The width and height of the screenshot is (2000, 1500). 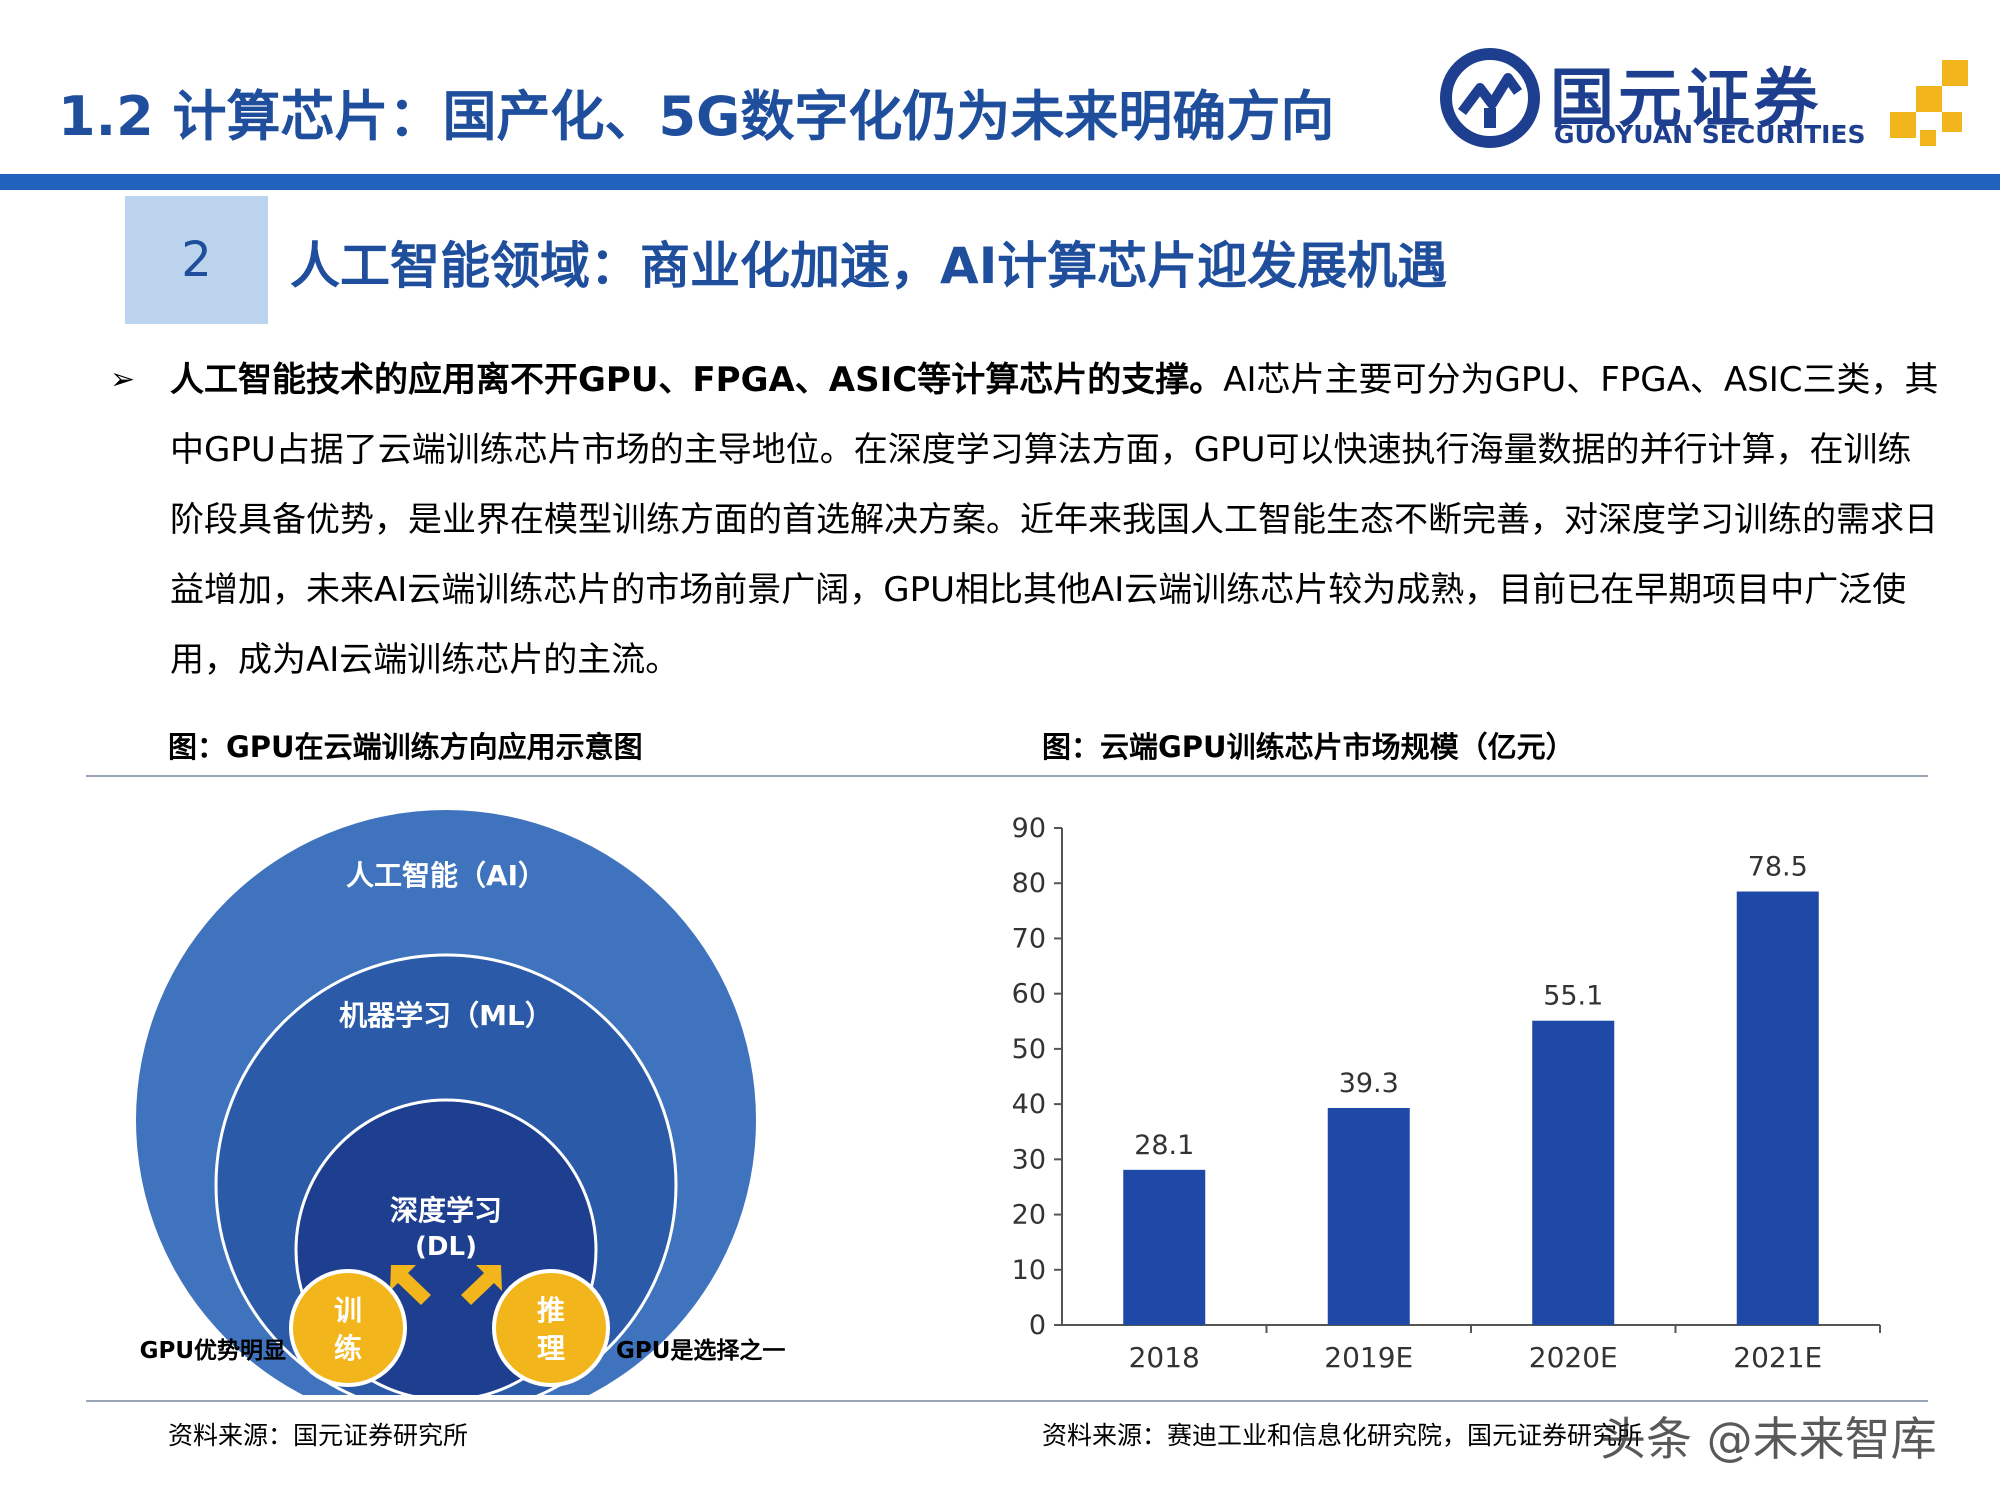 What do you see at coordinates (1778, 867) in the screenshot?
I see `data-label-2021E: 78.5` at bounding box center [1778, 867].